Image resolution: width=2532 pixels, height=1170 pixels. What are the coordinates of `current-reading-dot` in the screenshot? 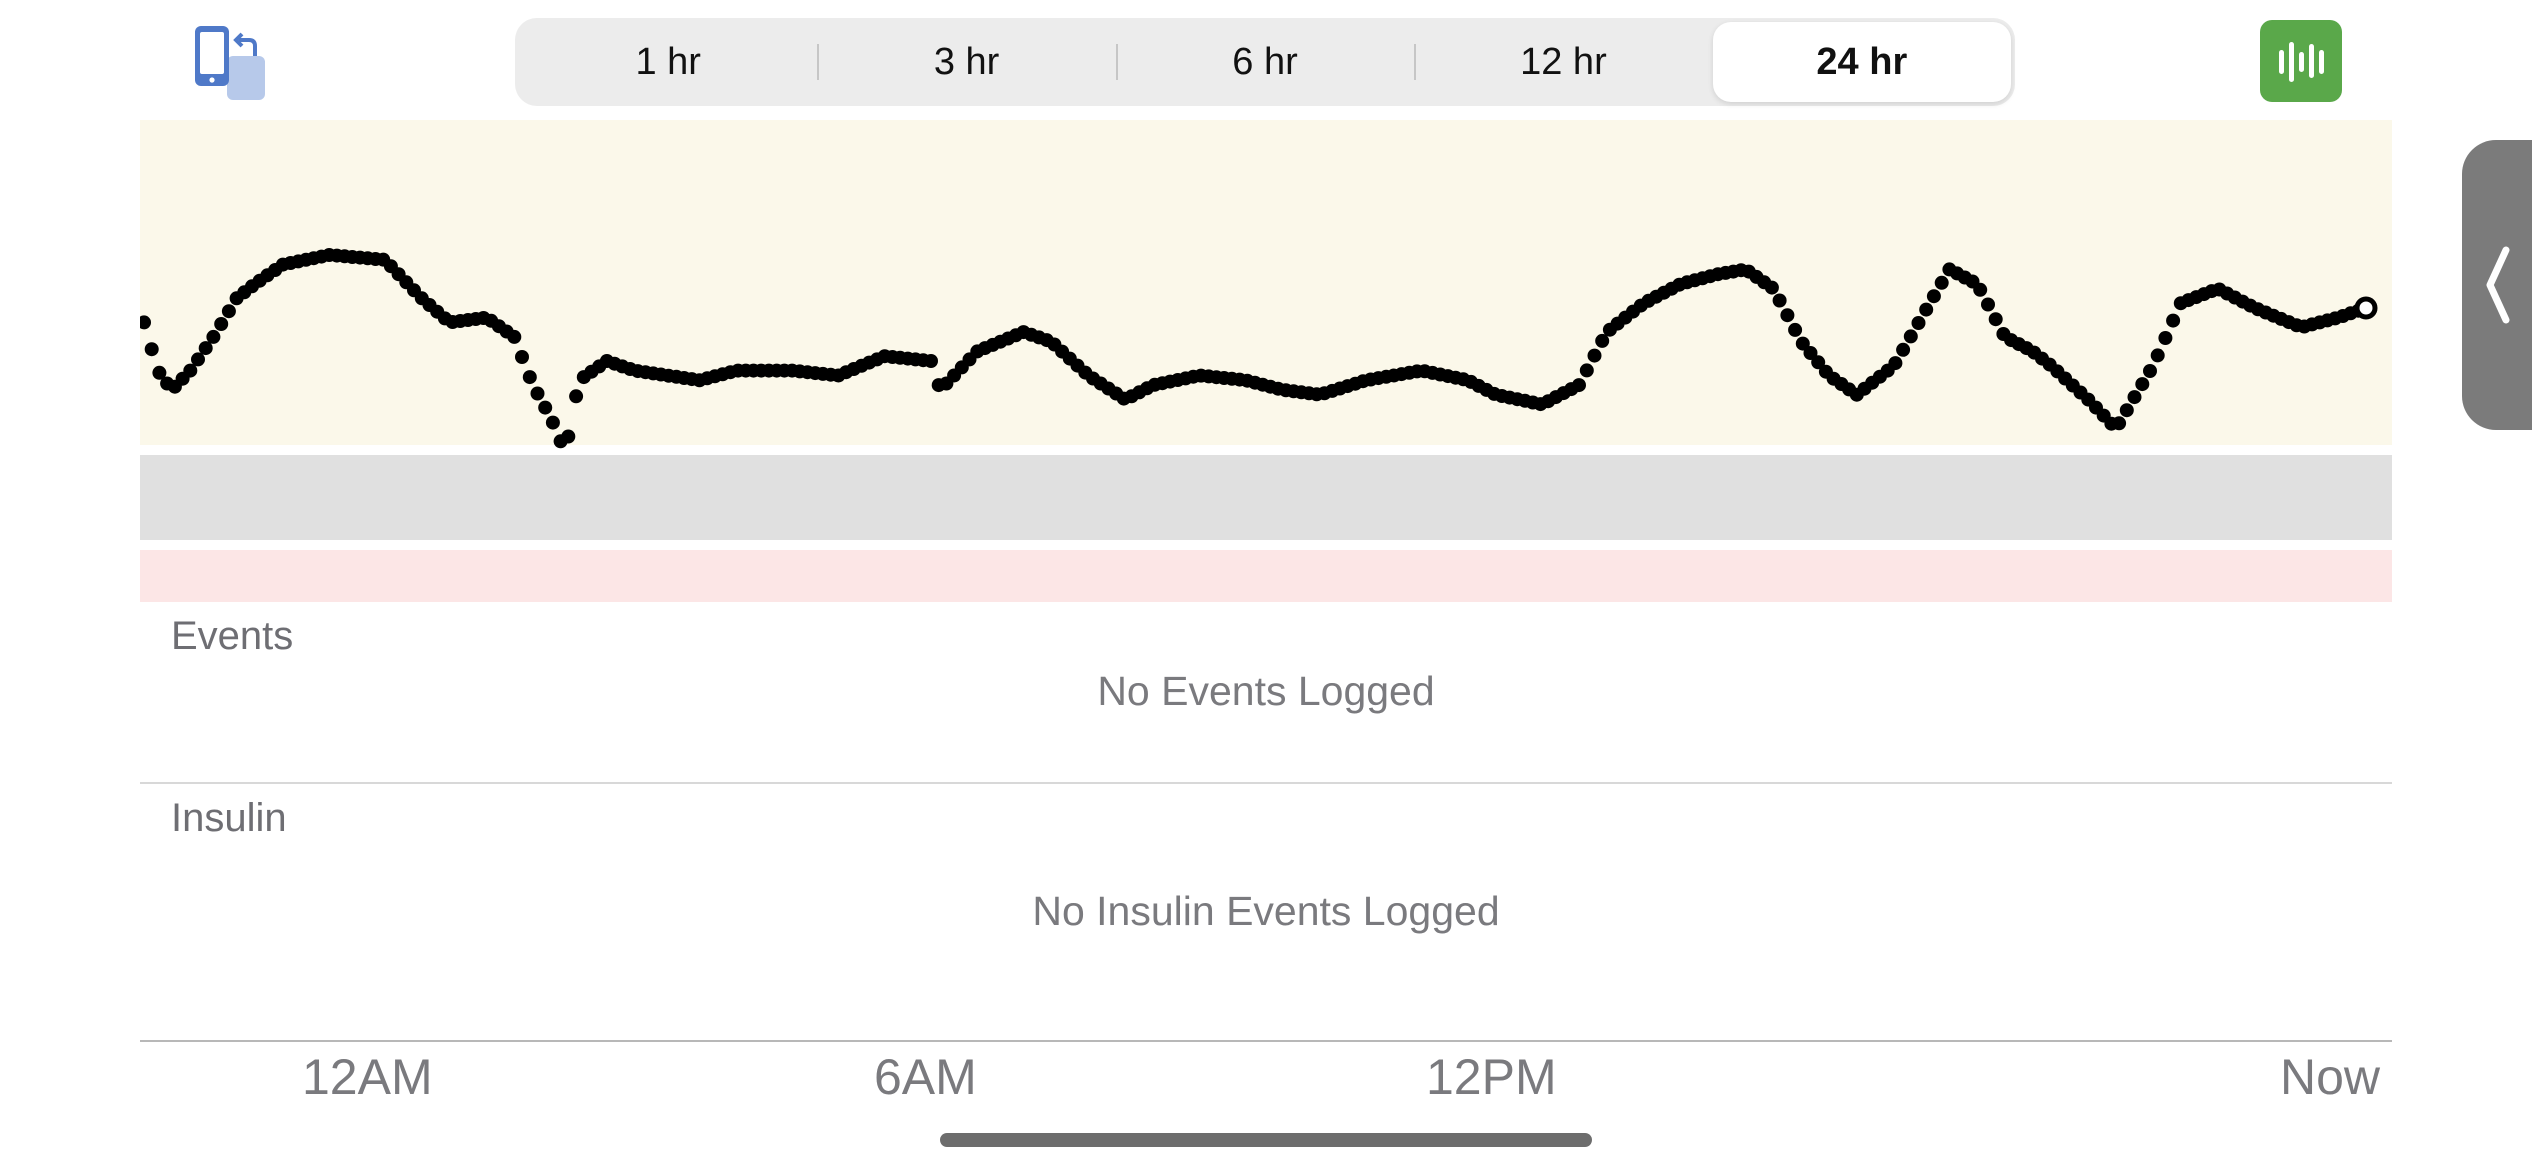 It's located at (2366, 308).